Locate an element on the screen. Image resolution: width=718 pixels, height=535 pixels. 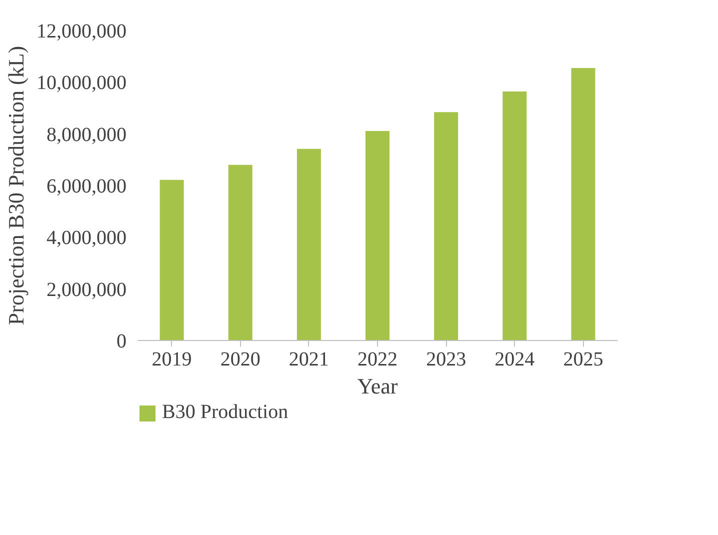
y-tick-label: 10,000,000 is located at coordinates (81, 83).